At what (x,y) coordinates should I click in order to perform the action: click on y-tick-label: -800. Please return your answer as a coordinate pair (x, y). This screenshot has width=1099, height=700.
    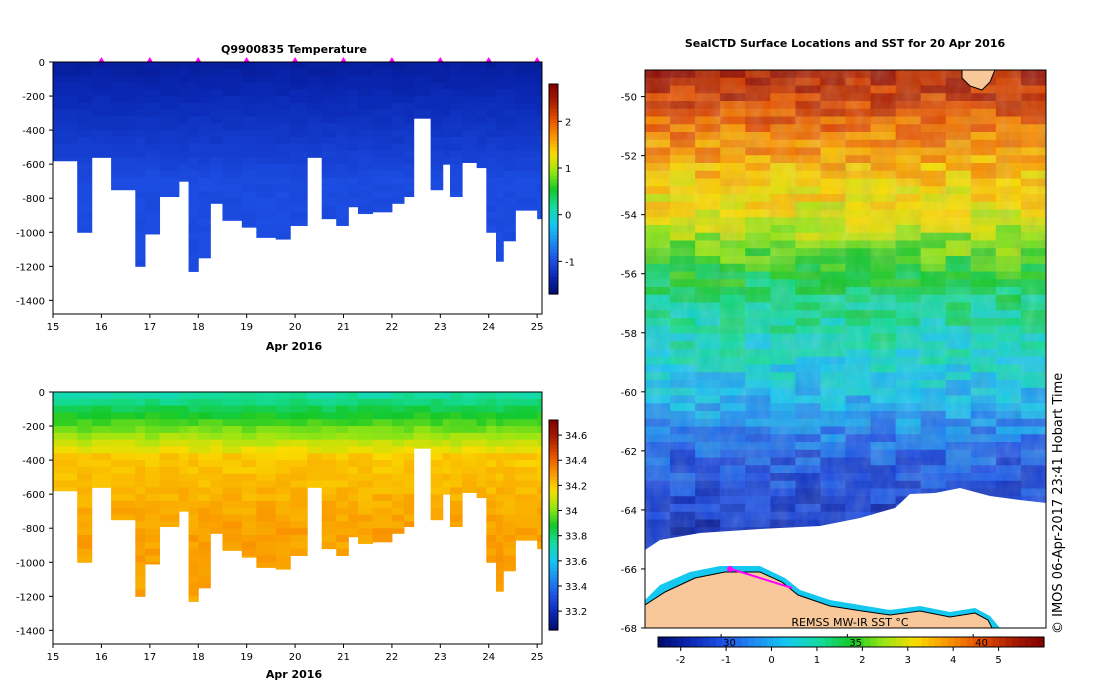
    Looking at the image, I should click on (33, 199).